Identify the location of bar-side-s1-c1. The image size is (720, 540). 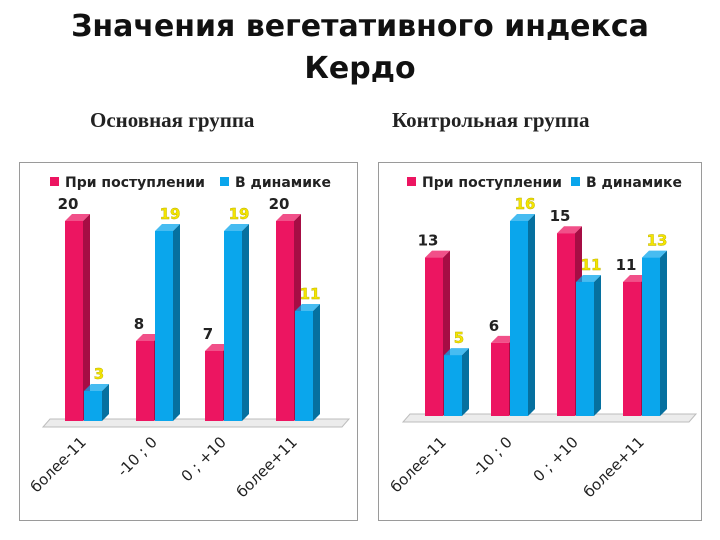
(86, 317).